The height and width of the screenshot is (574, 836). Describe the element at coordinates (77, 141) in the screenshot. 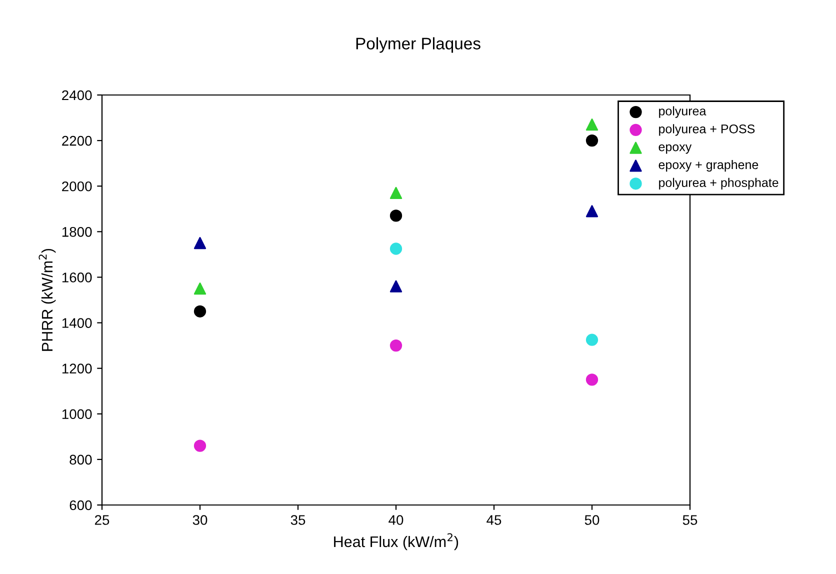

I see `y-tick-label: 2200` at that location.